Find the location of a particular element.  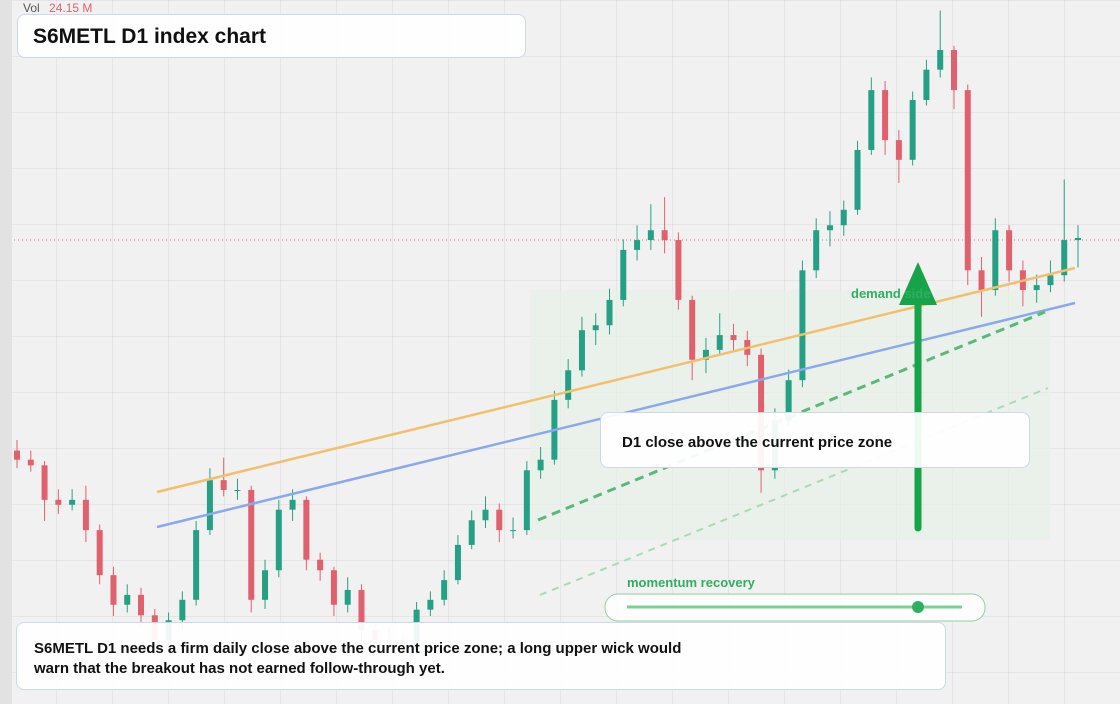

annotation: demand side is located at coordinates (890, 293).